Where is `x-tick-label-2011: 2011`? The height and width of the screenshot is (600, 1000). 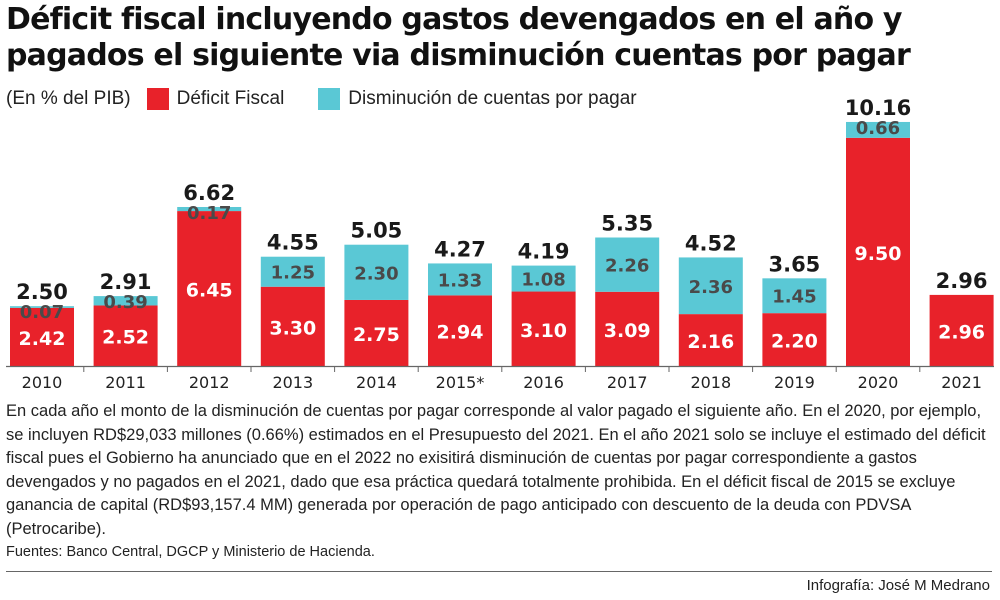 x-tick-label-2011: 2011 is located at coordinates (125, 382).